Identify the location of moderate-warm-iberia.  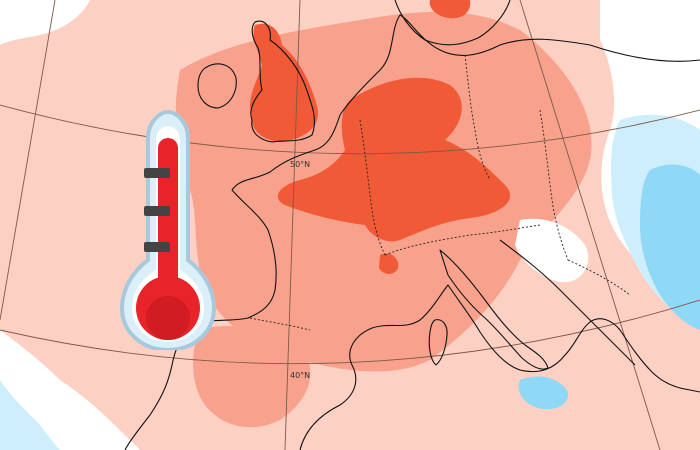
(252, 376).